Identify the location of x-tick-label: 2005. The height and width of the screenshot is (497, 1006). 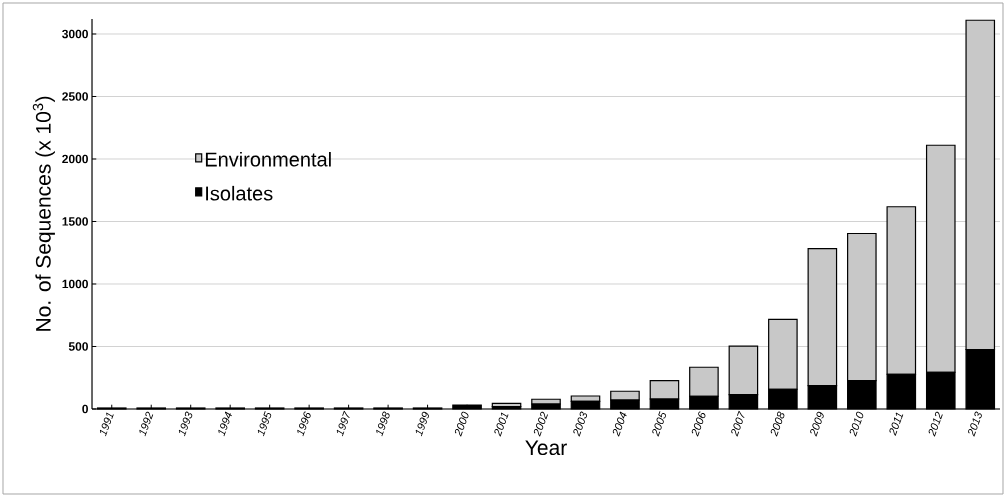
(659, 424).